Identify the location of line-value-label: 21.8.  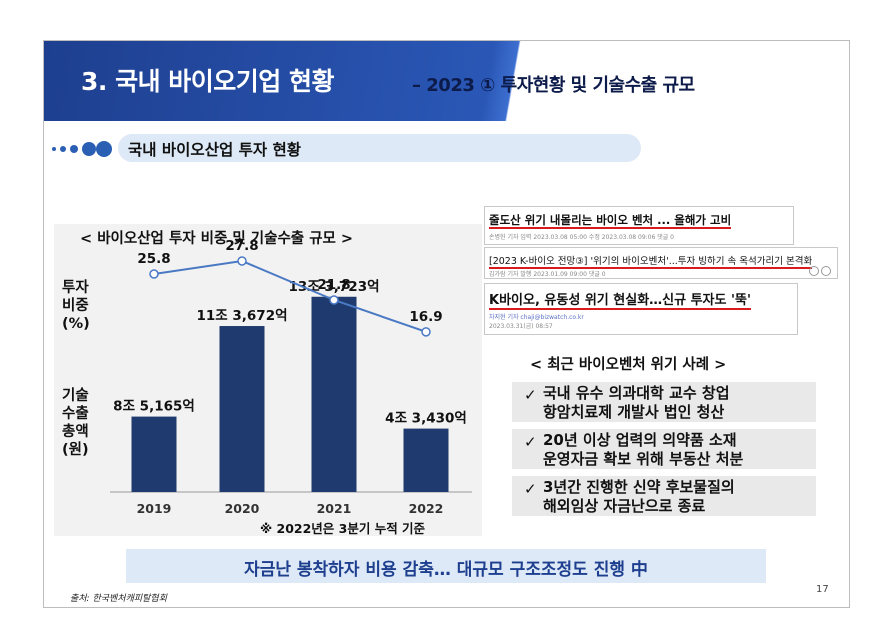
(333, 285).